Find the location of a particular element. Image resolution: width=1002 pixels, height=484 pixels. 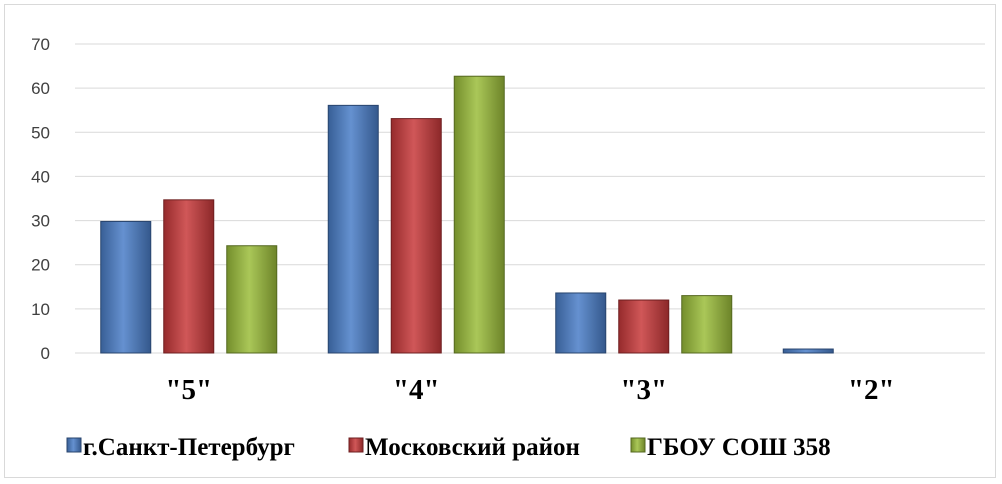

x-tick-label: "3" is located at coordinates (643, 390).